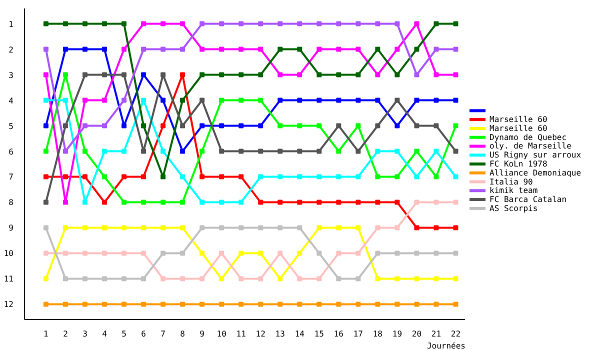 The height and width of the screenshot is (350, 600). Describe the element at coordinates (85, 334) in the screenshot. I see `x-tick-label: 3` at that location.